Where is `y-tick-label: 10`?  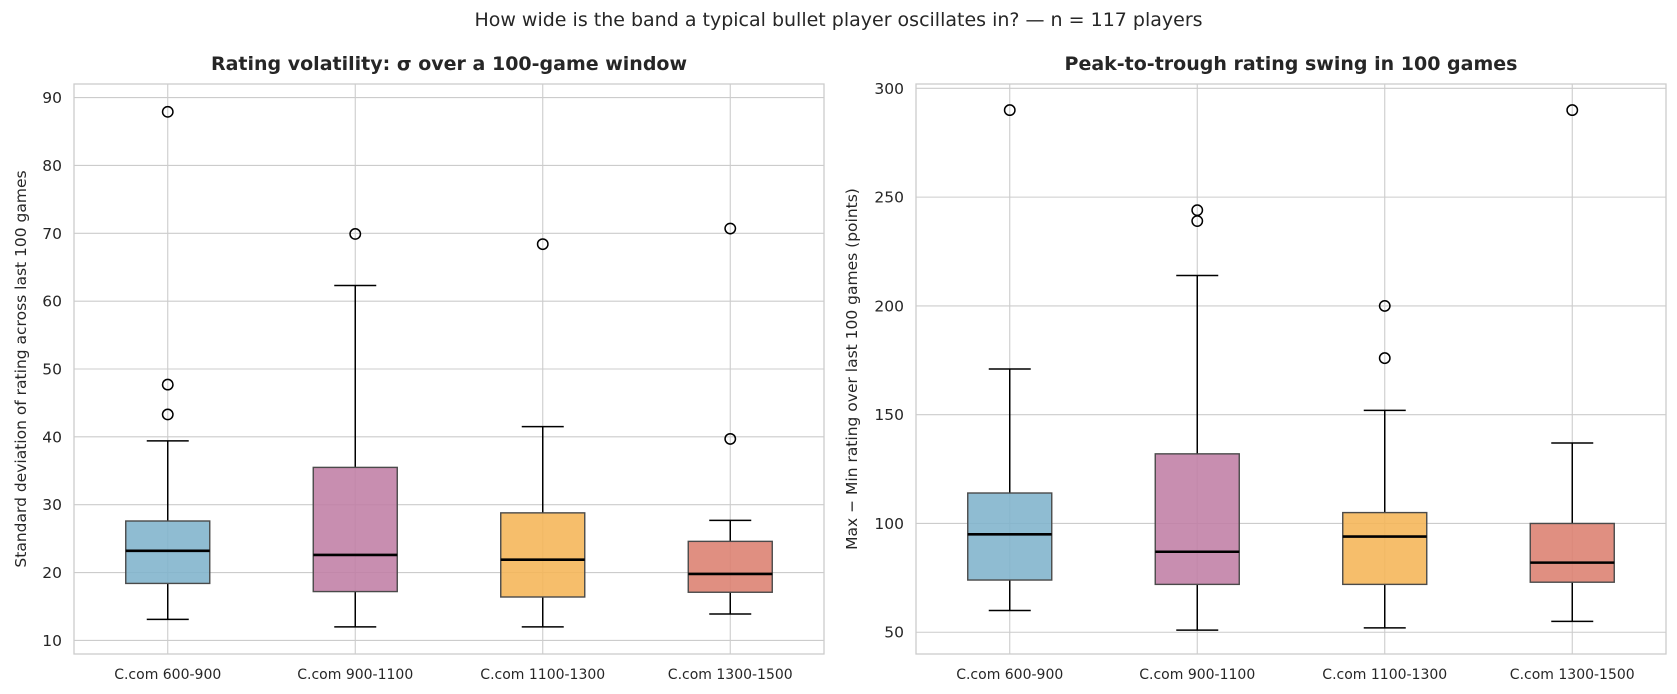 y-tick-label: 10 is located at coordinates (52, 641).